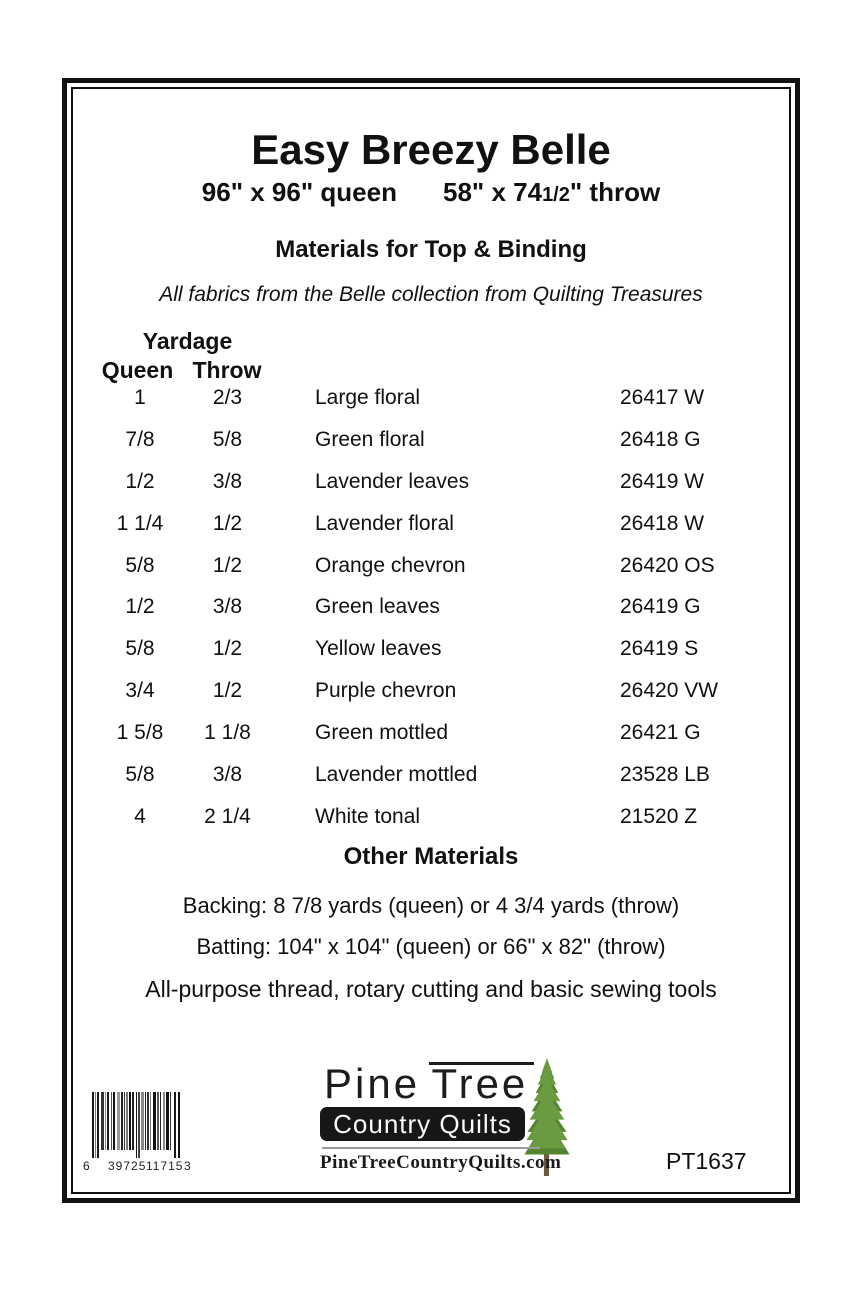 This screenshot has height=1300, width=862. Describe the element at coordinates (426, 1083) in the screenshot. I see `logo-wordmark: Pine Tree` at that location.